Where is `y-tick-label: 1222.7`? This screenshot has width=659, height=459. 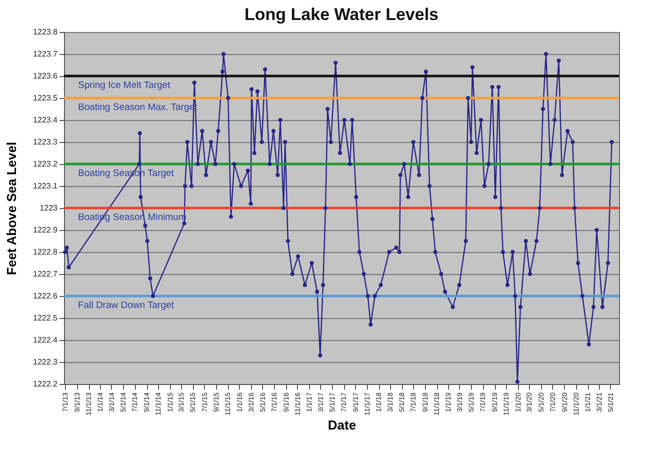 y-tick-label: 1222.7 is located at coordinates (45, 274).